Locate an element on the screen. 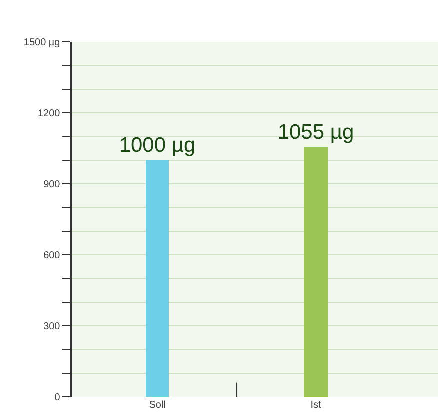  y-tick-label: 1500 µg is located at coordinates (42, 43).